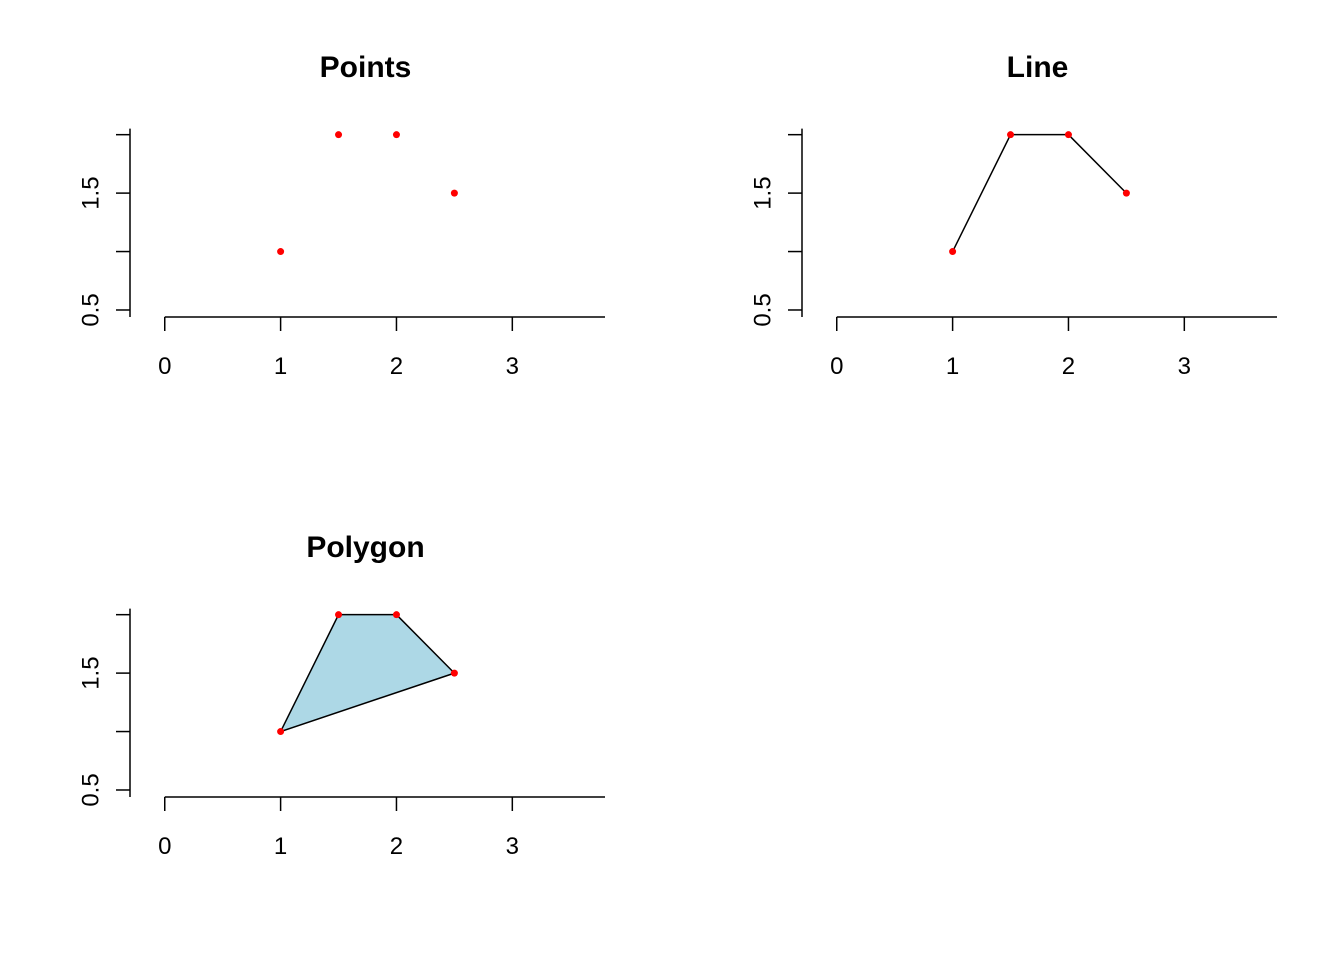 Image resolution: width=1344 pixels, height=960 pixels. I want to click on points-panel: Points 0 1 2 3 0.5 1.5, so click(341, 215).